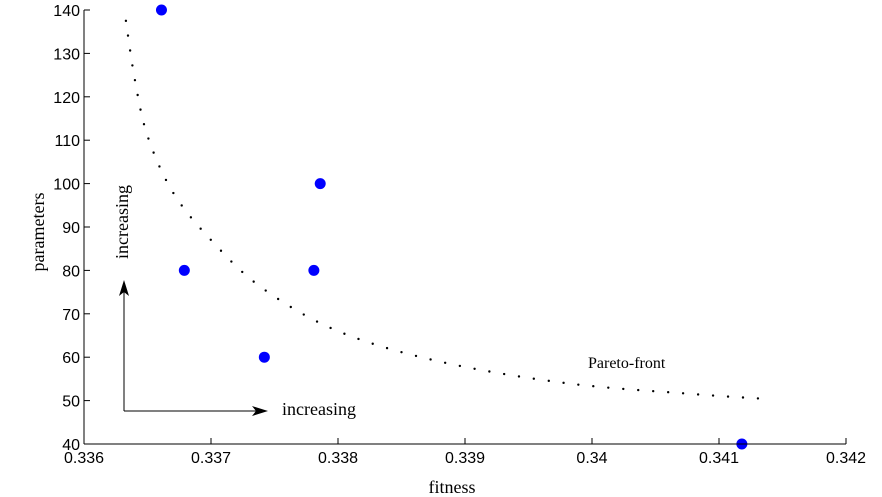 The height and width of the screenshot is (497, 882). Describe the element at coordinates (71, 402) in the screenshot. I see `y-tick-label: 50` at that location.